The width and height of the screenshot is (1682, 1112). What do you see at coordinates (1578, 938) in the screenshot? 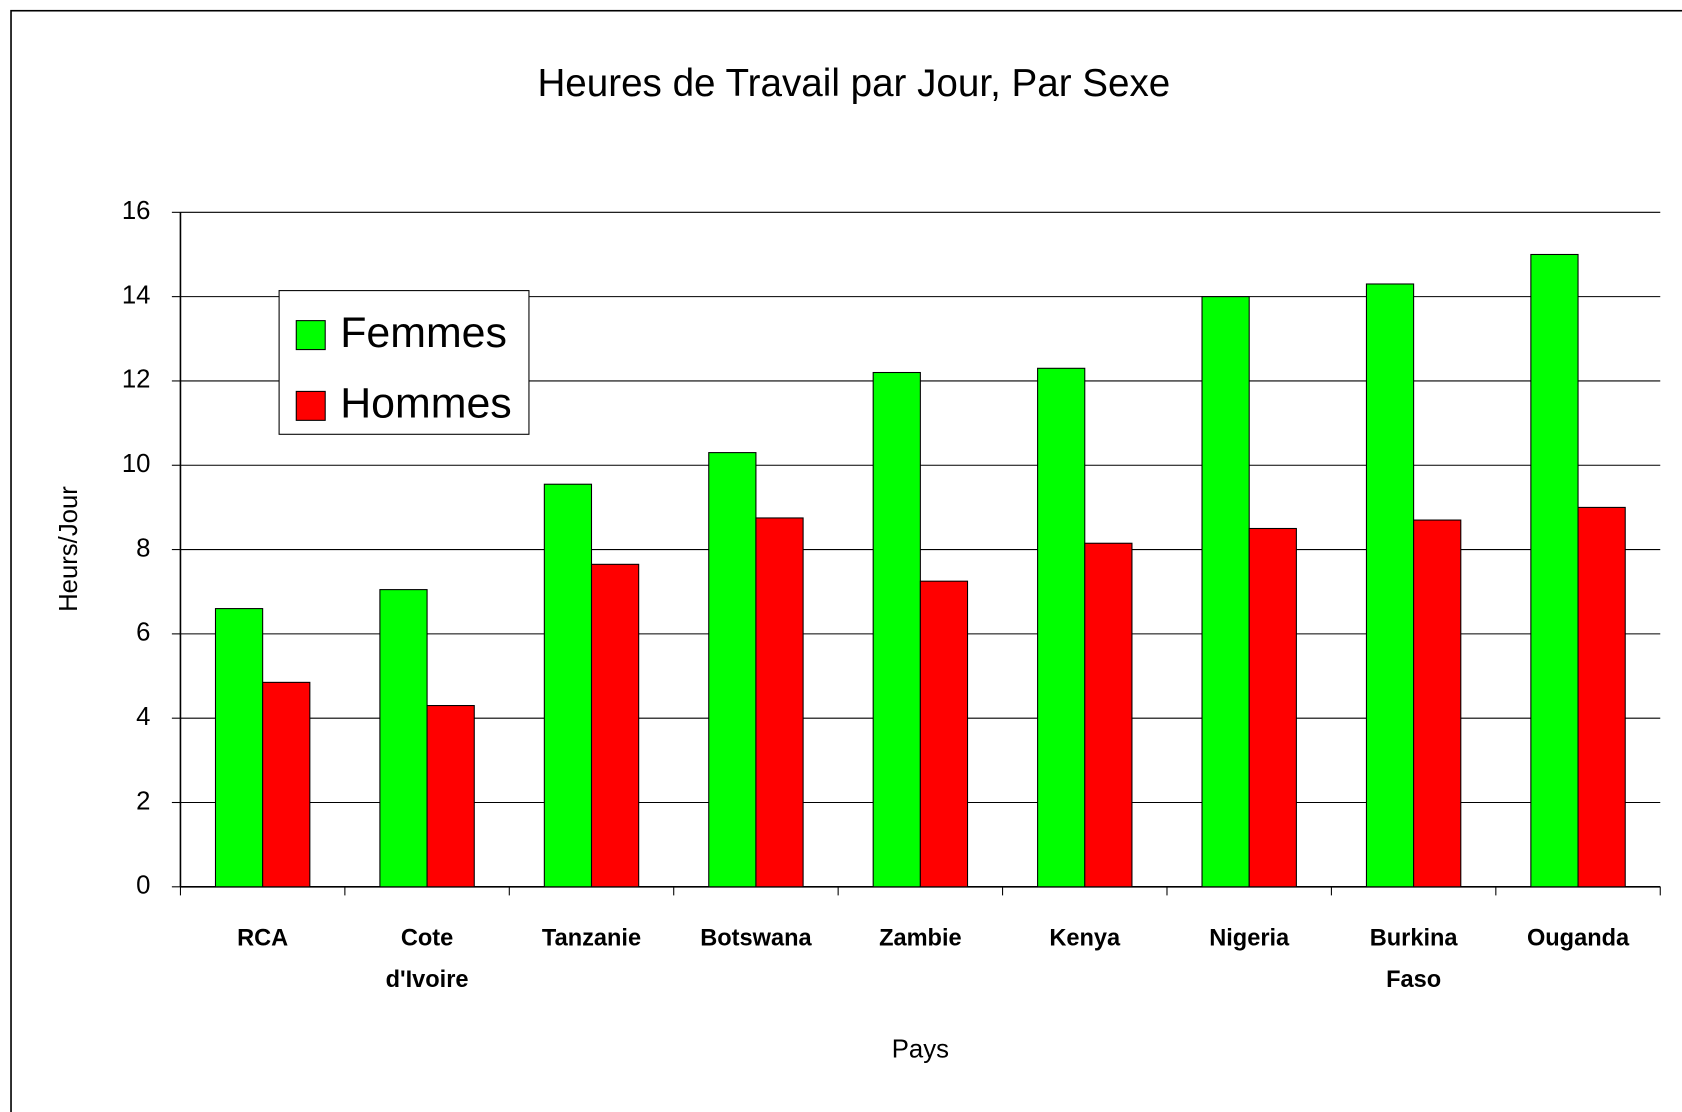
I see `x-tick-label: Ouganda` at bounding box center [1578, 938].